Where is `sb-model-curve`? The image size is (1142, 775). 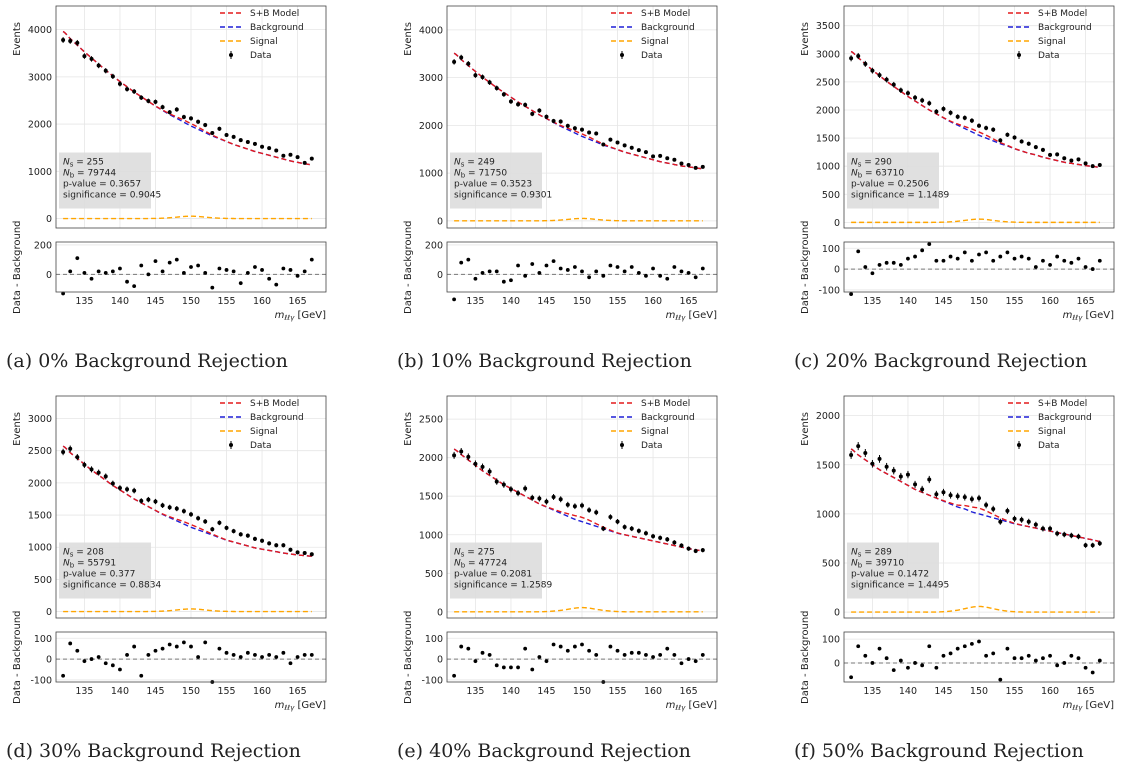 sb-model-curve is located at coordinates (975, 109).